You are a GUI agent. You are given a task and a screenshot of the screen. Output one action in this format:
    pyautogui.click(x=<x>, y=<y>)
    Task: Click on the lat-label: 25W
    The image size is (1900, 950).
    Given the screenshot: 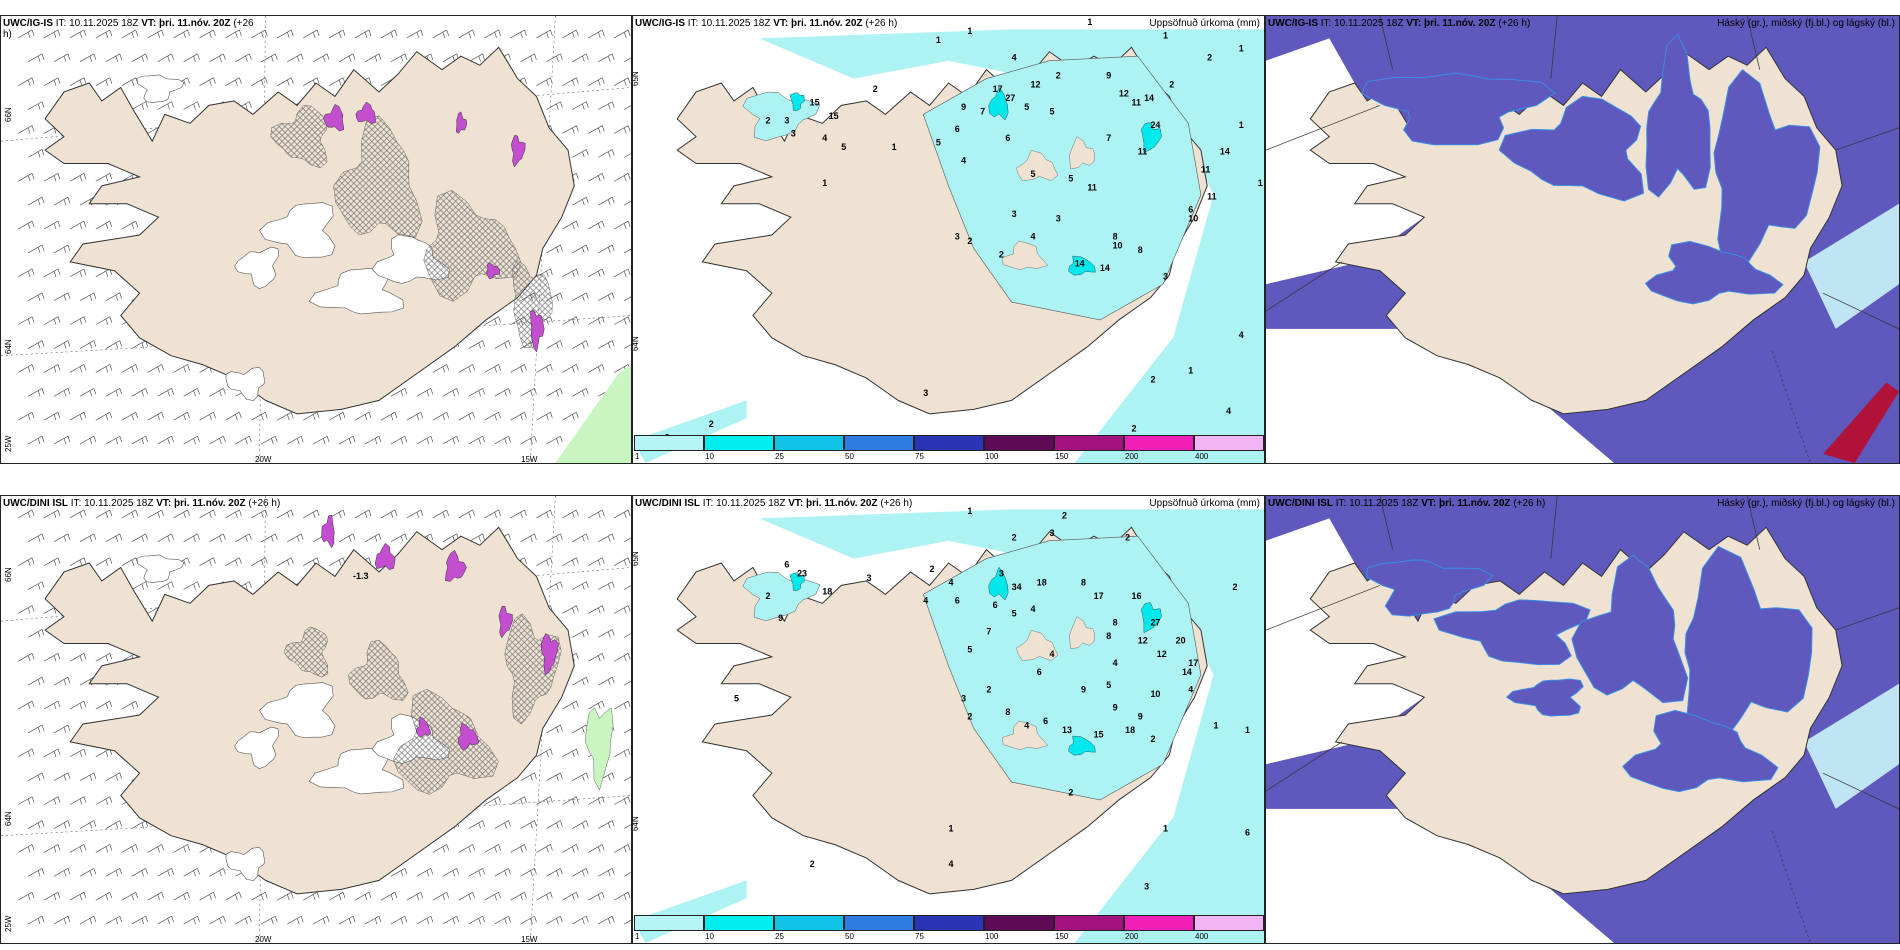 What is the action you would take?
    pyautogui.click(x=8, y=923)
    